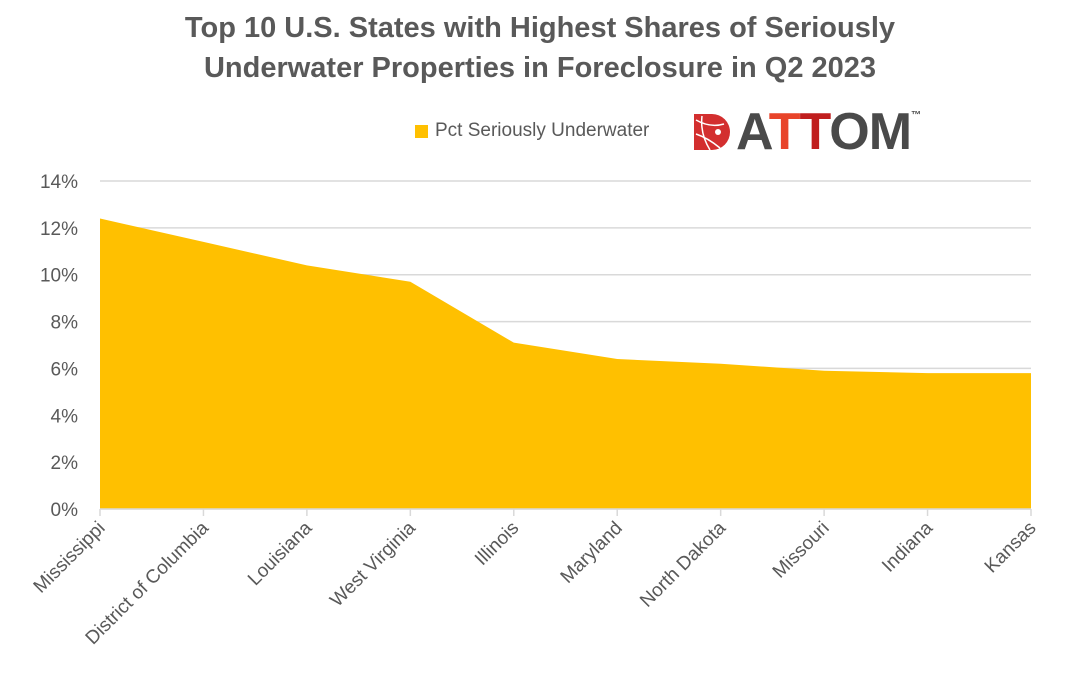  I want to click on legend: Pct Seriously Underwater, so click(532, 131).